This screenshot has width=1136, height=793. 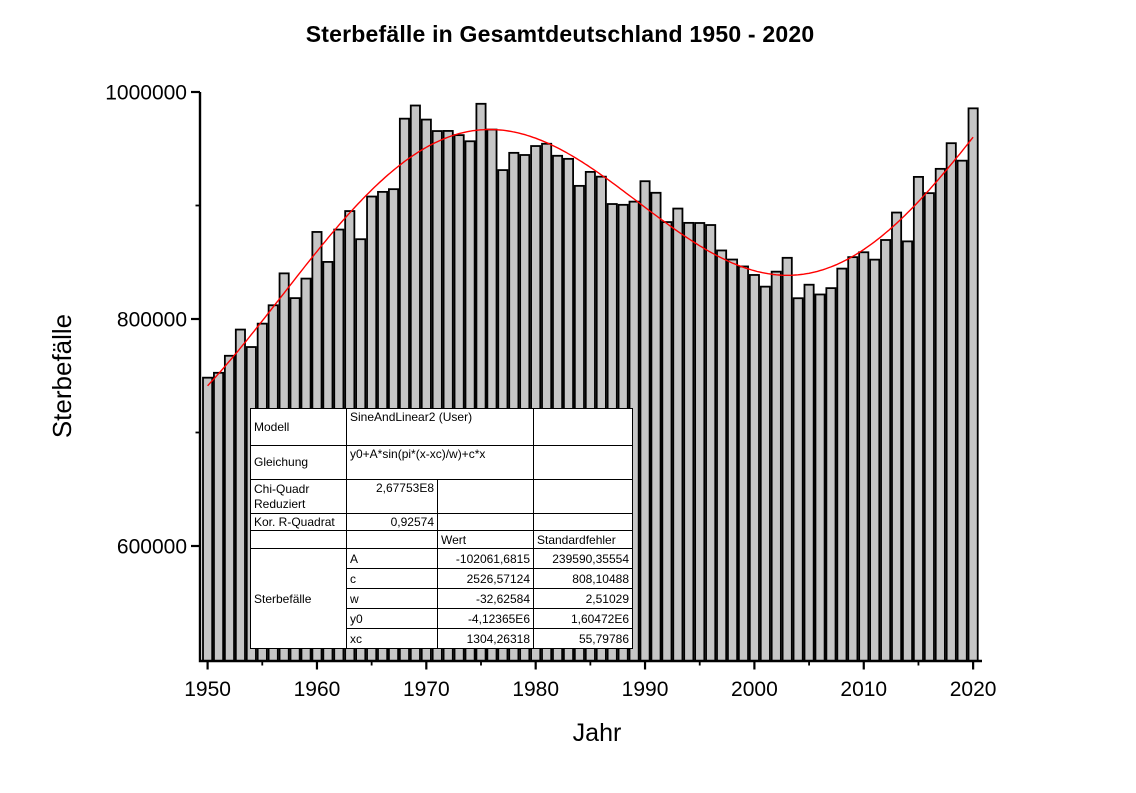 I want to click on bar-2000, so click(x=754, y=468).